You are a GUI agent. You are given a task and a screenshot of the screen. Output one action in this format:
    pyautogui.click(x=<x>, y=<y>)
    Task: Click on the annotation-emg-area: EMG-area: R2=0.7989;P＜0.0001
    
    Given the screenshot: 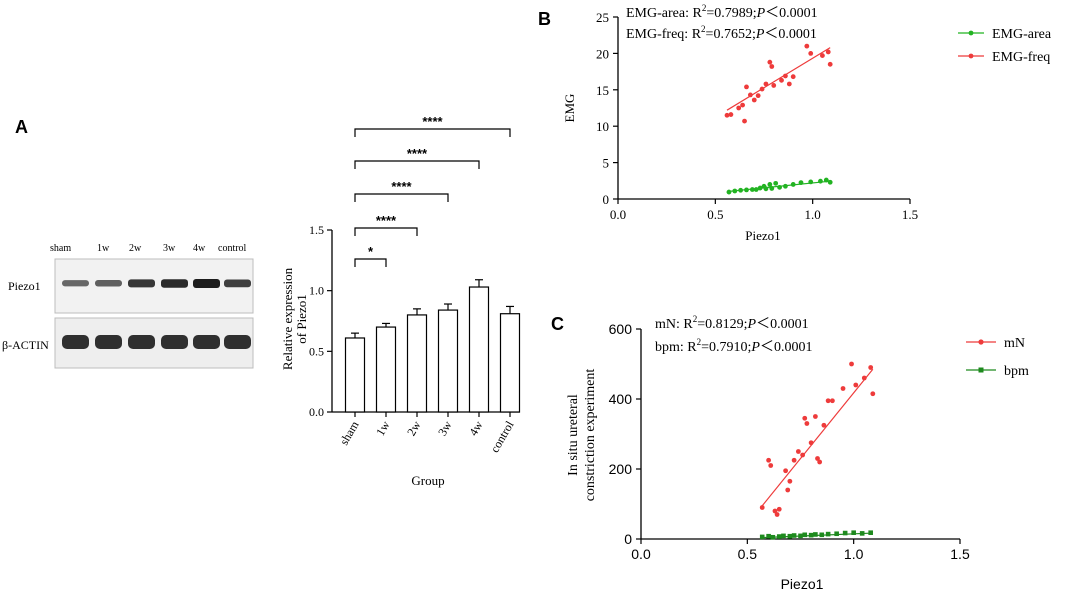 What is the action you would take?
    pyautogui.click(x=722, y=12)
    